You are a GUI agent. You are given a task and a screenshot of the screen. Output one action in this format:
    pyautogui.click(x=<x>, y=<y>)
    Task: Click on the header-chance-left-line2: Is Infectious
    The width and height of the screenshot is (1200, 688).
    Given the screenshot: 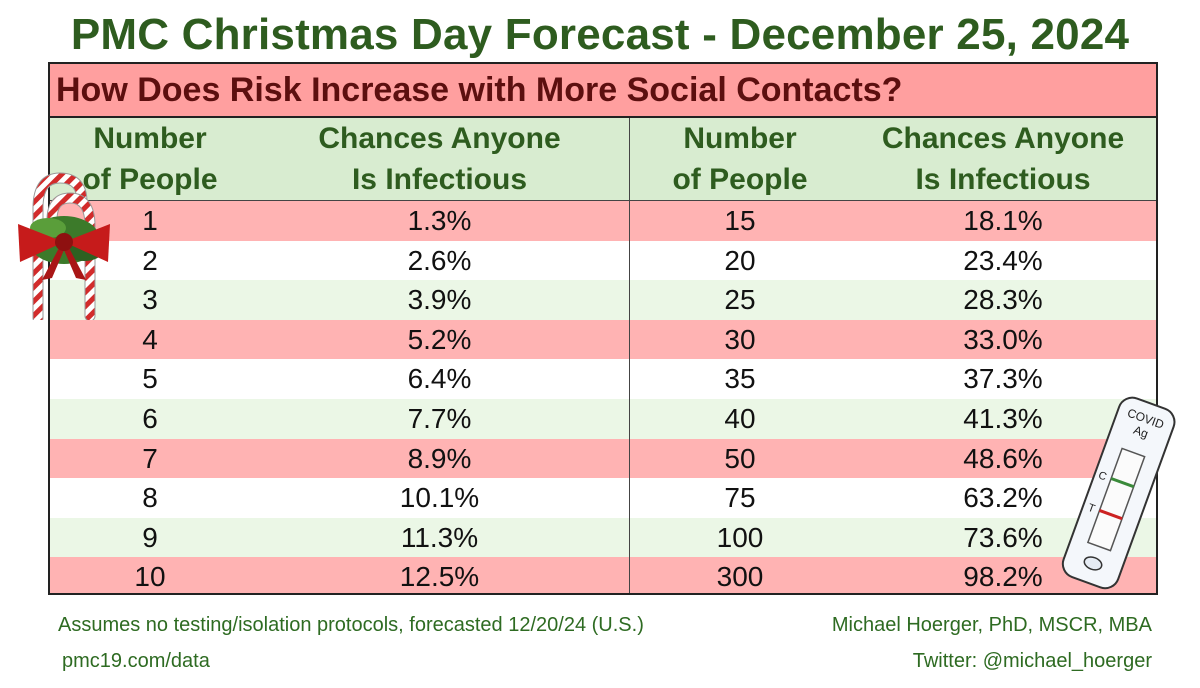 What is the action you would take?
    pyautogui.click(x=439, y=179)
    